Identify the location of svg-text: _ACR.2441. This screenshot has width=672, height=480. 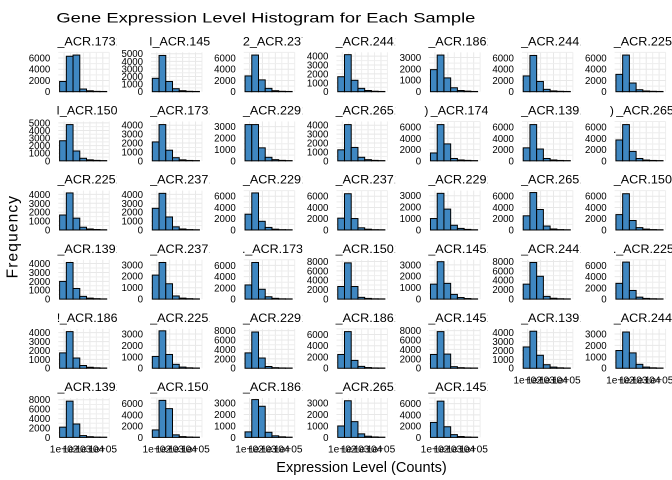
(642, 318).